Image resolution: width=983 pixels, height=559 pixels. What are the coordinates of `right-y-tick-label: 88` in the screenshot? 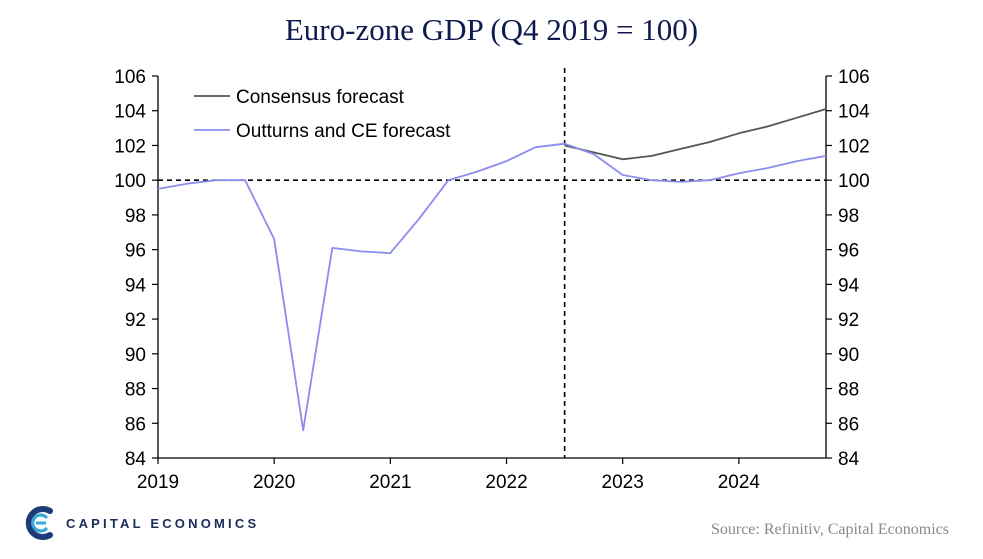 It's located at (848, 390).